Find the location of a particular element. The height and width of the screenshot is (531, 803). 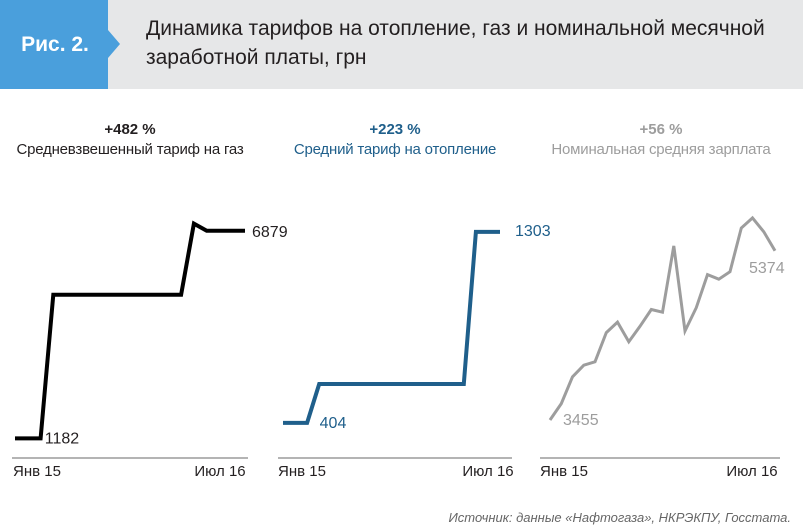

gas-change: +482 % is located at coordinates (130, 129).